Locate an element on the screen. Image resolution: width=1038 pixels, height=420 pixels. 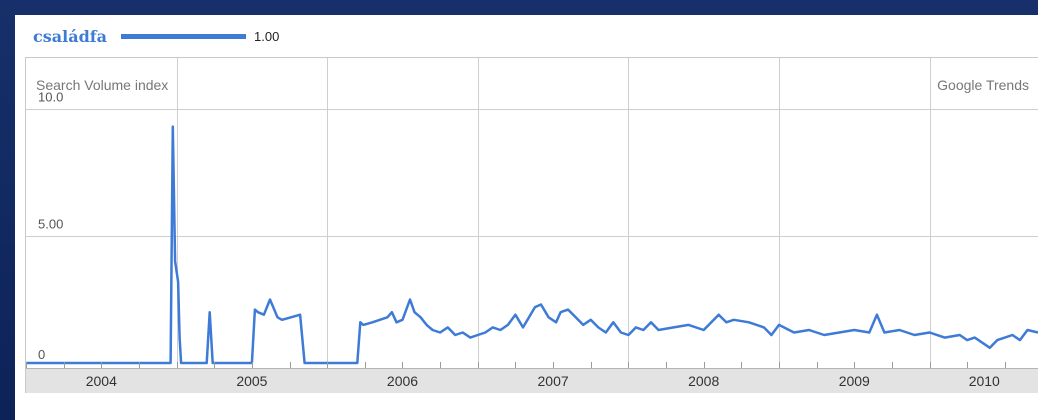
legend-series-swatch is located at coordinates (183, 36).